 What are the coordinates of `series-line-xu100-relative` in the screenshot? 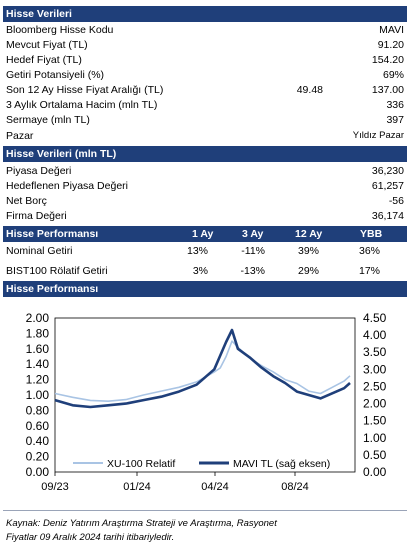 It's located at (202, 371).